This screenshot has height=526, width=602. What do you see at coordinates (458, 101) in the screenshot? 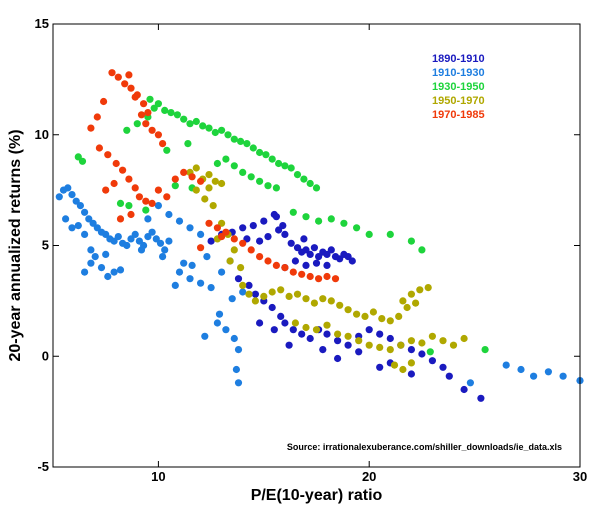
I see `legend-item: 1950-1970` at bounding box center [458, 101].